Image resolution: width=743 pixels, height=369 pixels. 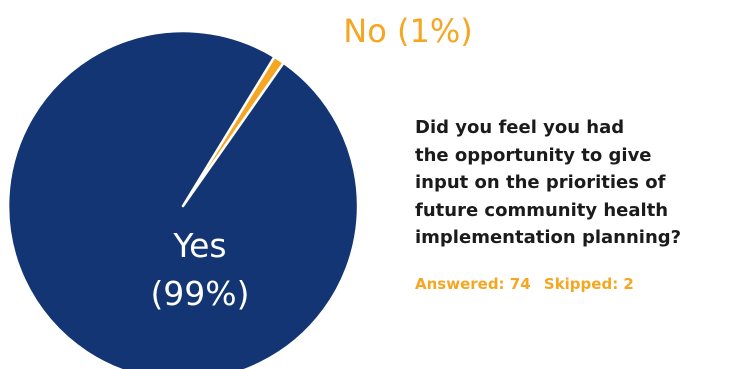 What do you see at coordinates (199, 245) in the screenshot?
I see `slice-label-yes: Yes` at bounding box center [199, 245].